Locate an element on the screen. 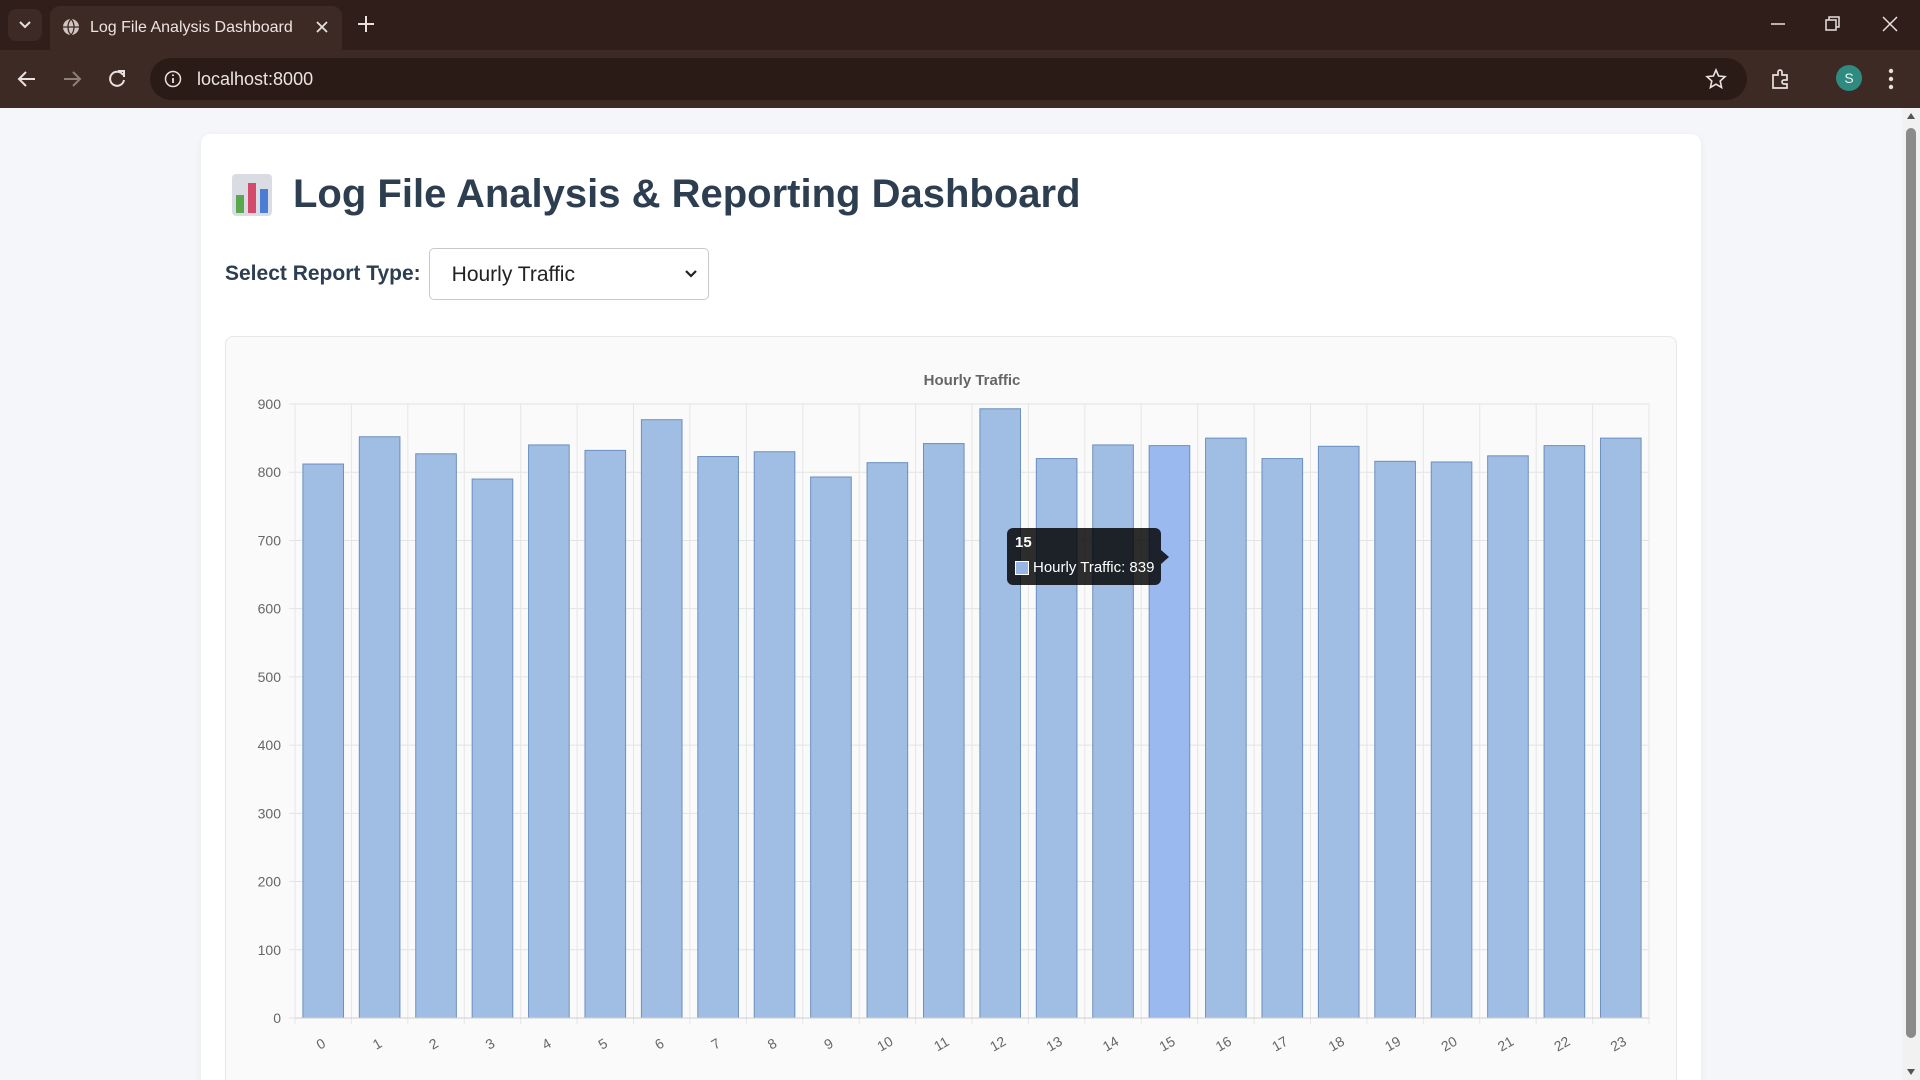 This screenshot has height=1080, width=1920. restore-icon is located at coordinates (1833, 24).